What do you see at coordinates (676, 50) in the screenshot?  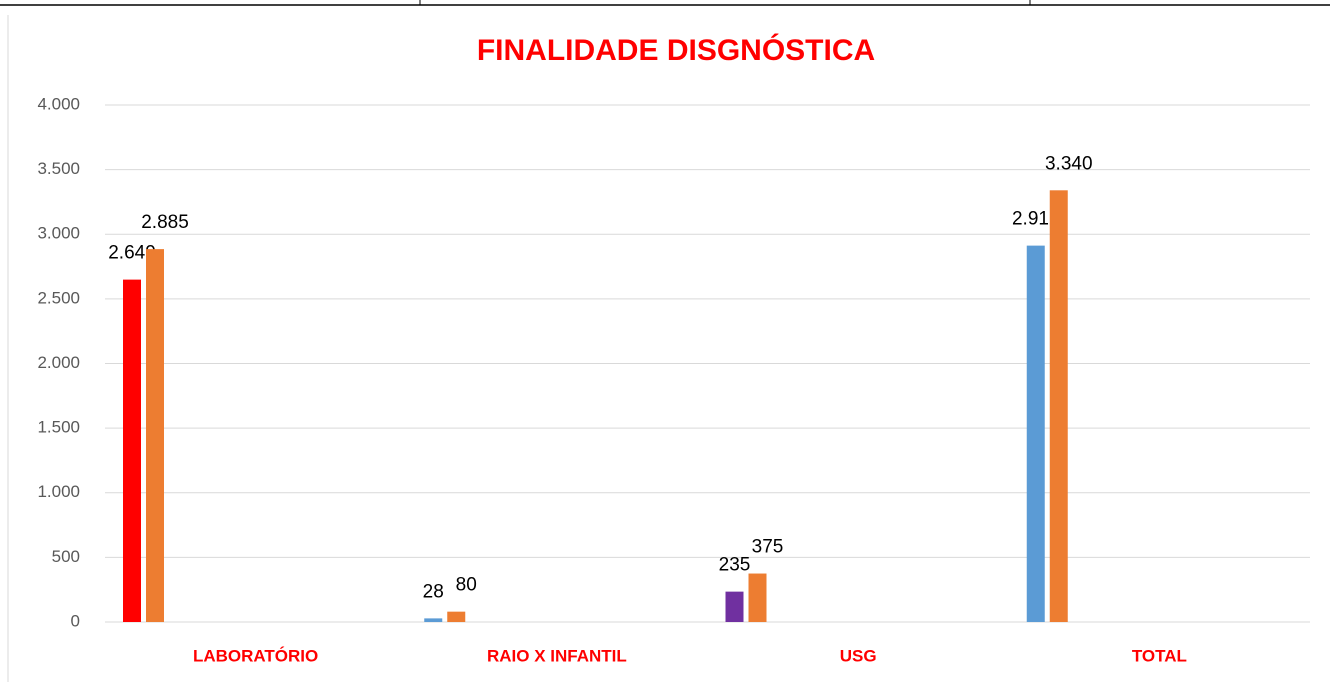 I see `chart-title: FINALIDADE DISGNÓSTICA` at bounding box center [676, 50].